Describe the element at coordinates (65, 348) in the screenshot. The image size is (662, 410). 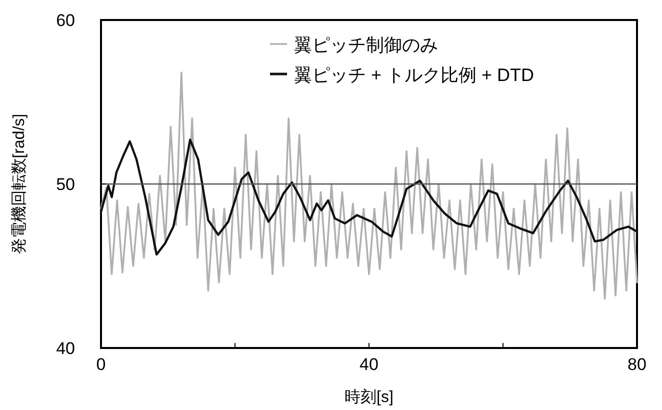
I see `y-tick-label: 40` at that location.